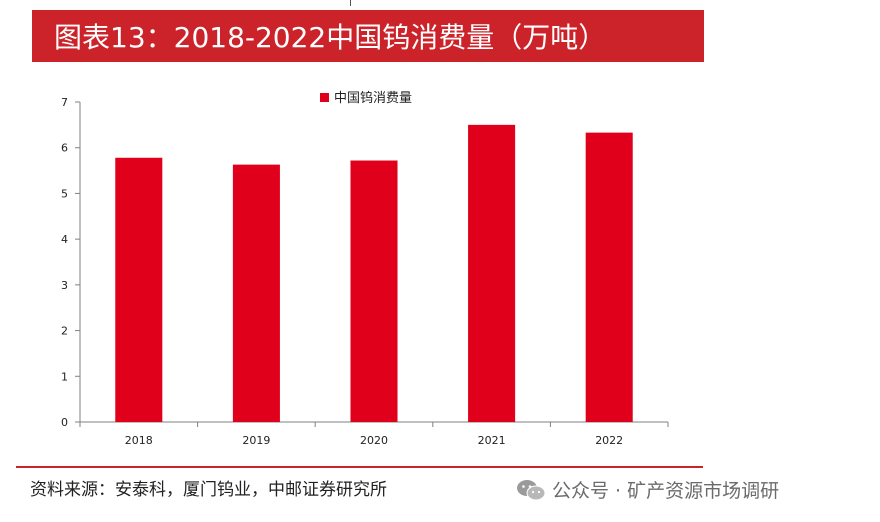  What do you see at coordinates (492, 440) in the screenshot?
I see `x-tick-label: 2021` at bounding box center [492, 440].